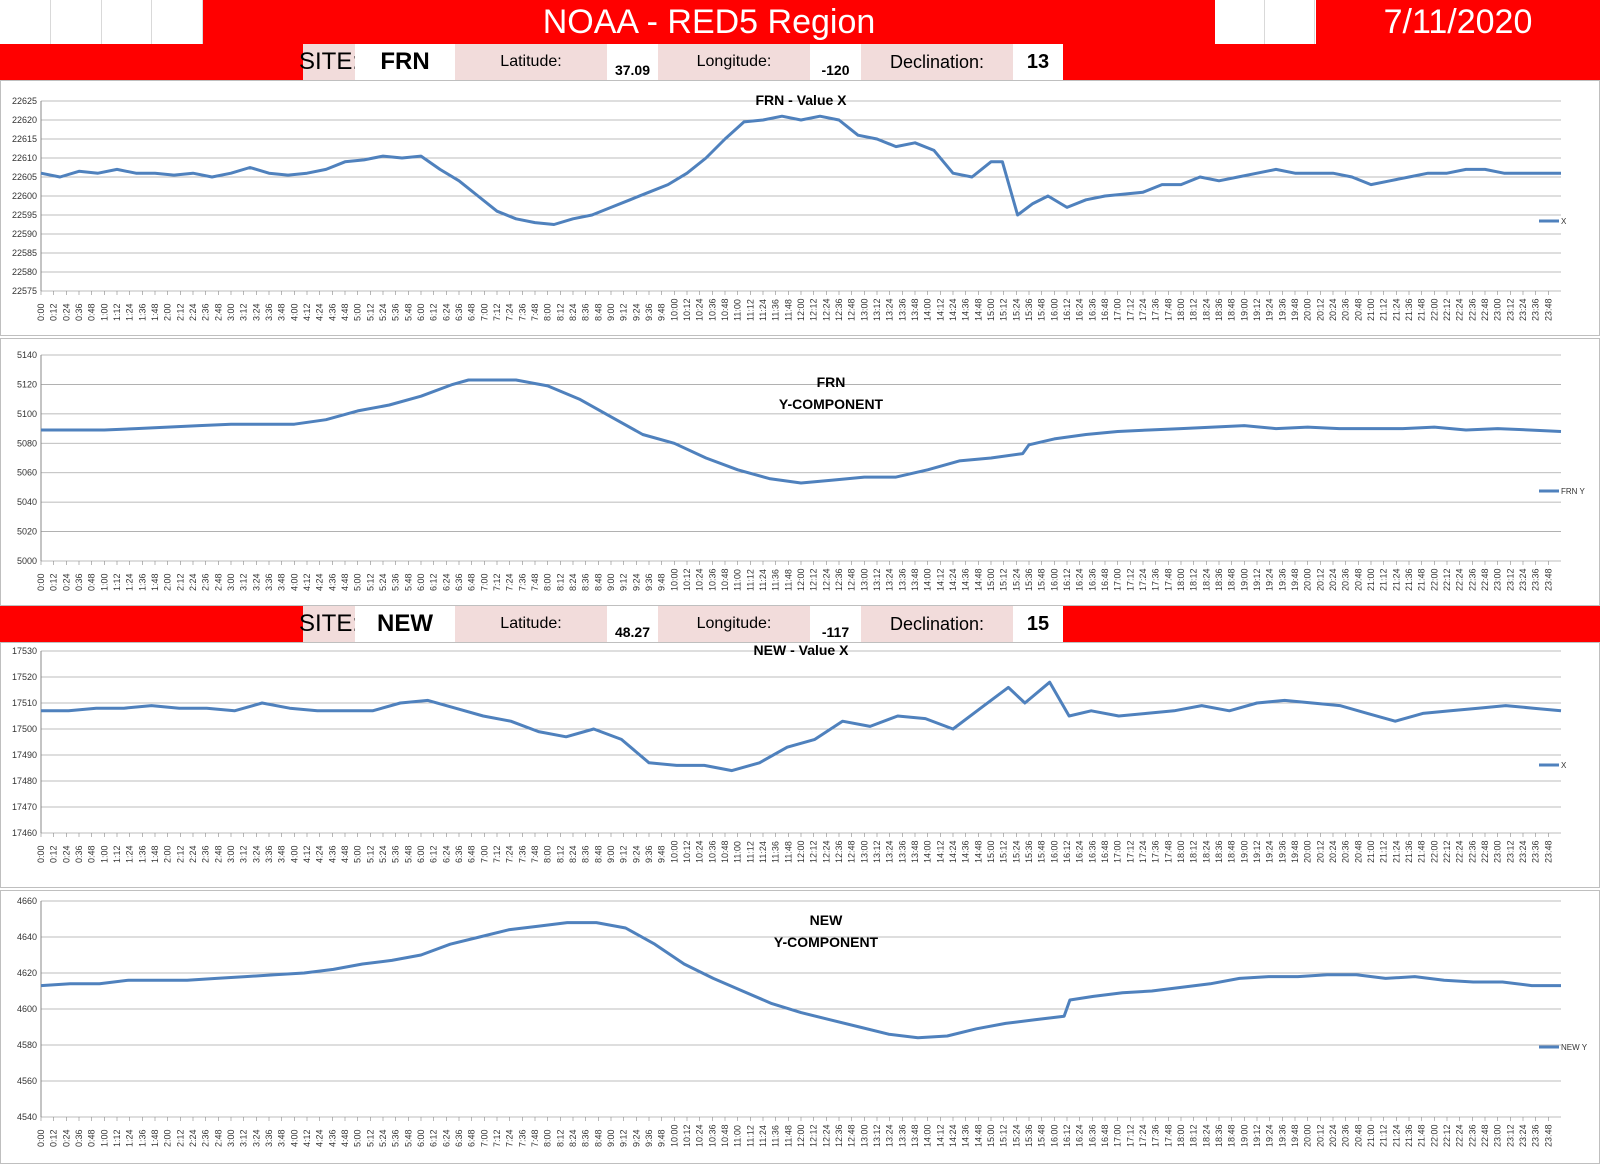  What do you see at coordinates (231, 582) in the screenshot?
I see `x-tick-label: 3:00` at bounding box center [231, 582].